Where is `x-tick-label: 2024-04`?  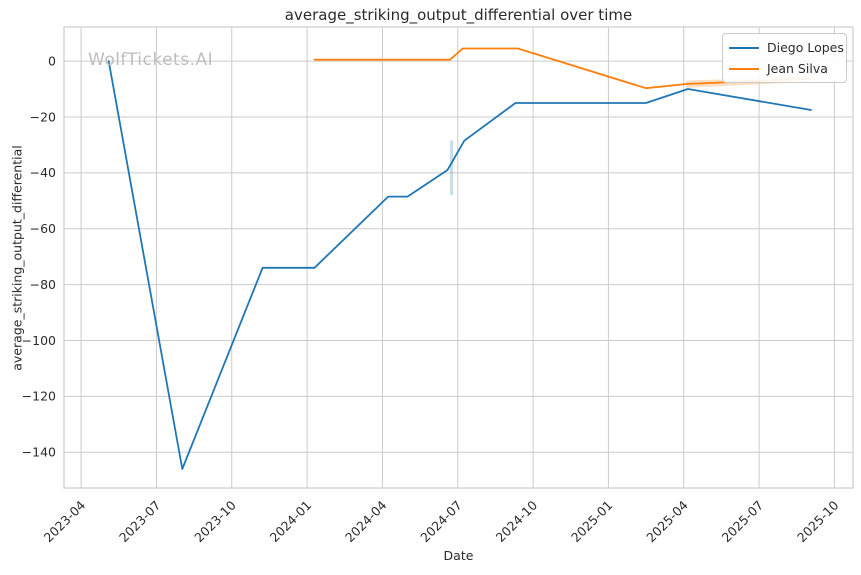
x-tick-label: 2024-04 is located at coordinates (366, 521).